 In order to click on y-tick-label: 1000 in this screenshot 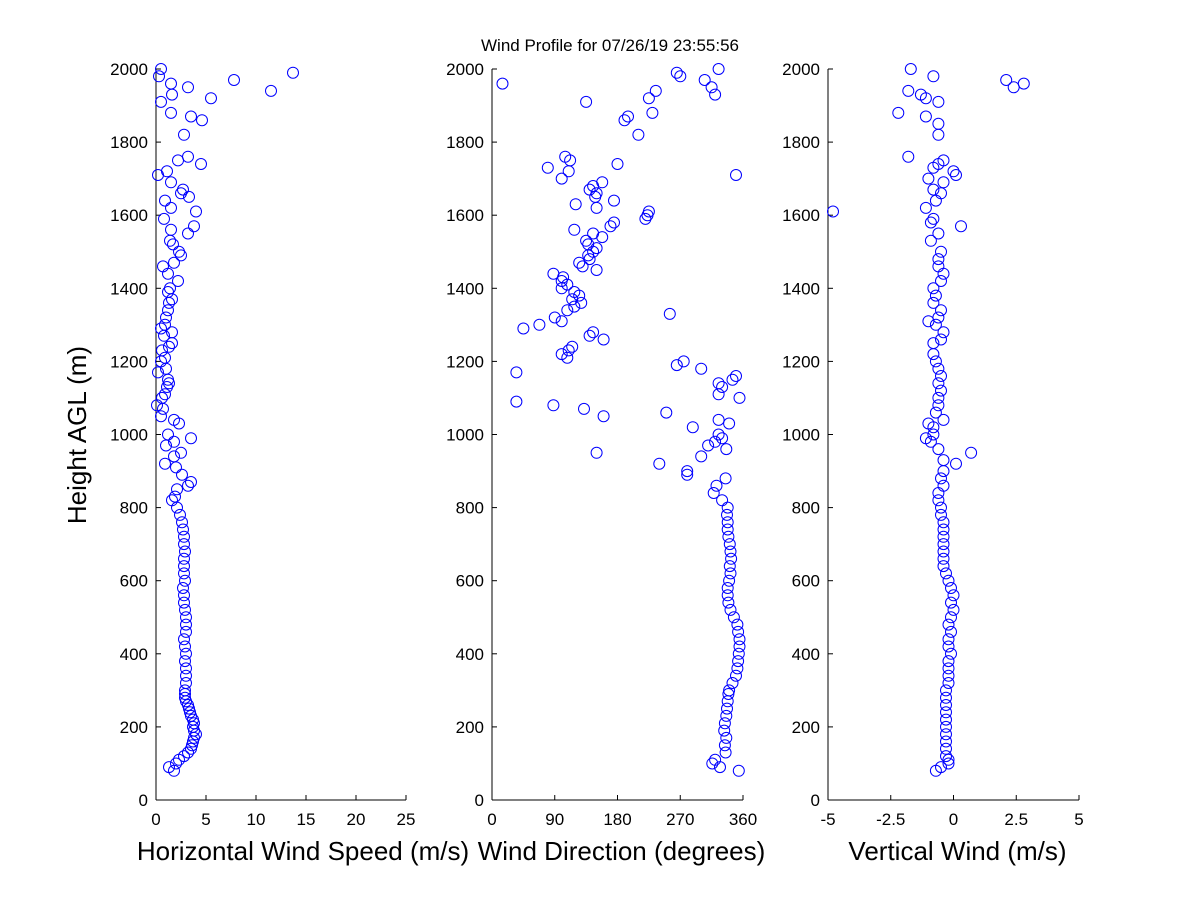, I will do `click(465, 435)`.